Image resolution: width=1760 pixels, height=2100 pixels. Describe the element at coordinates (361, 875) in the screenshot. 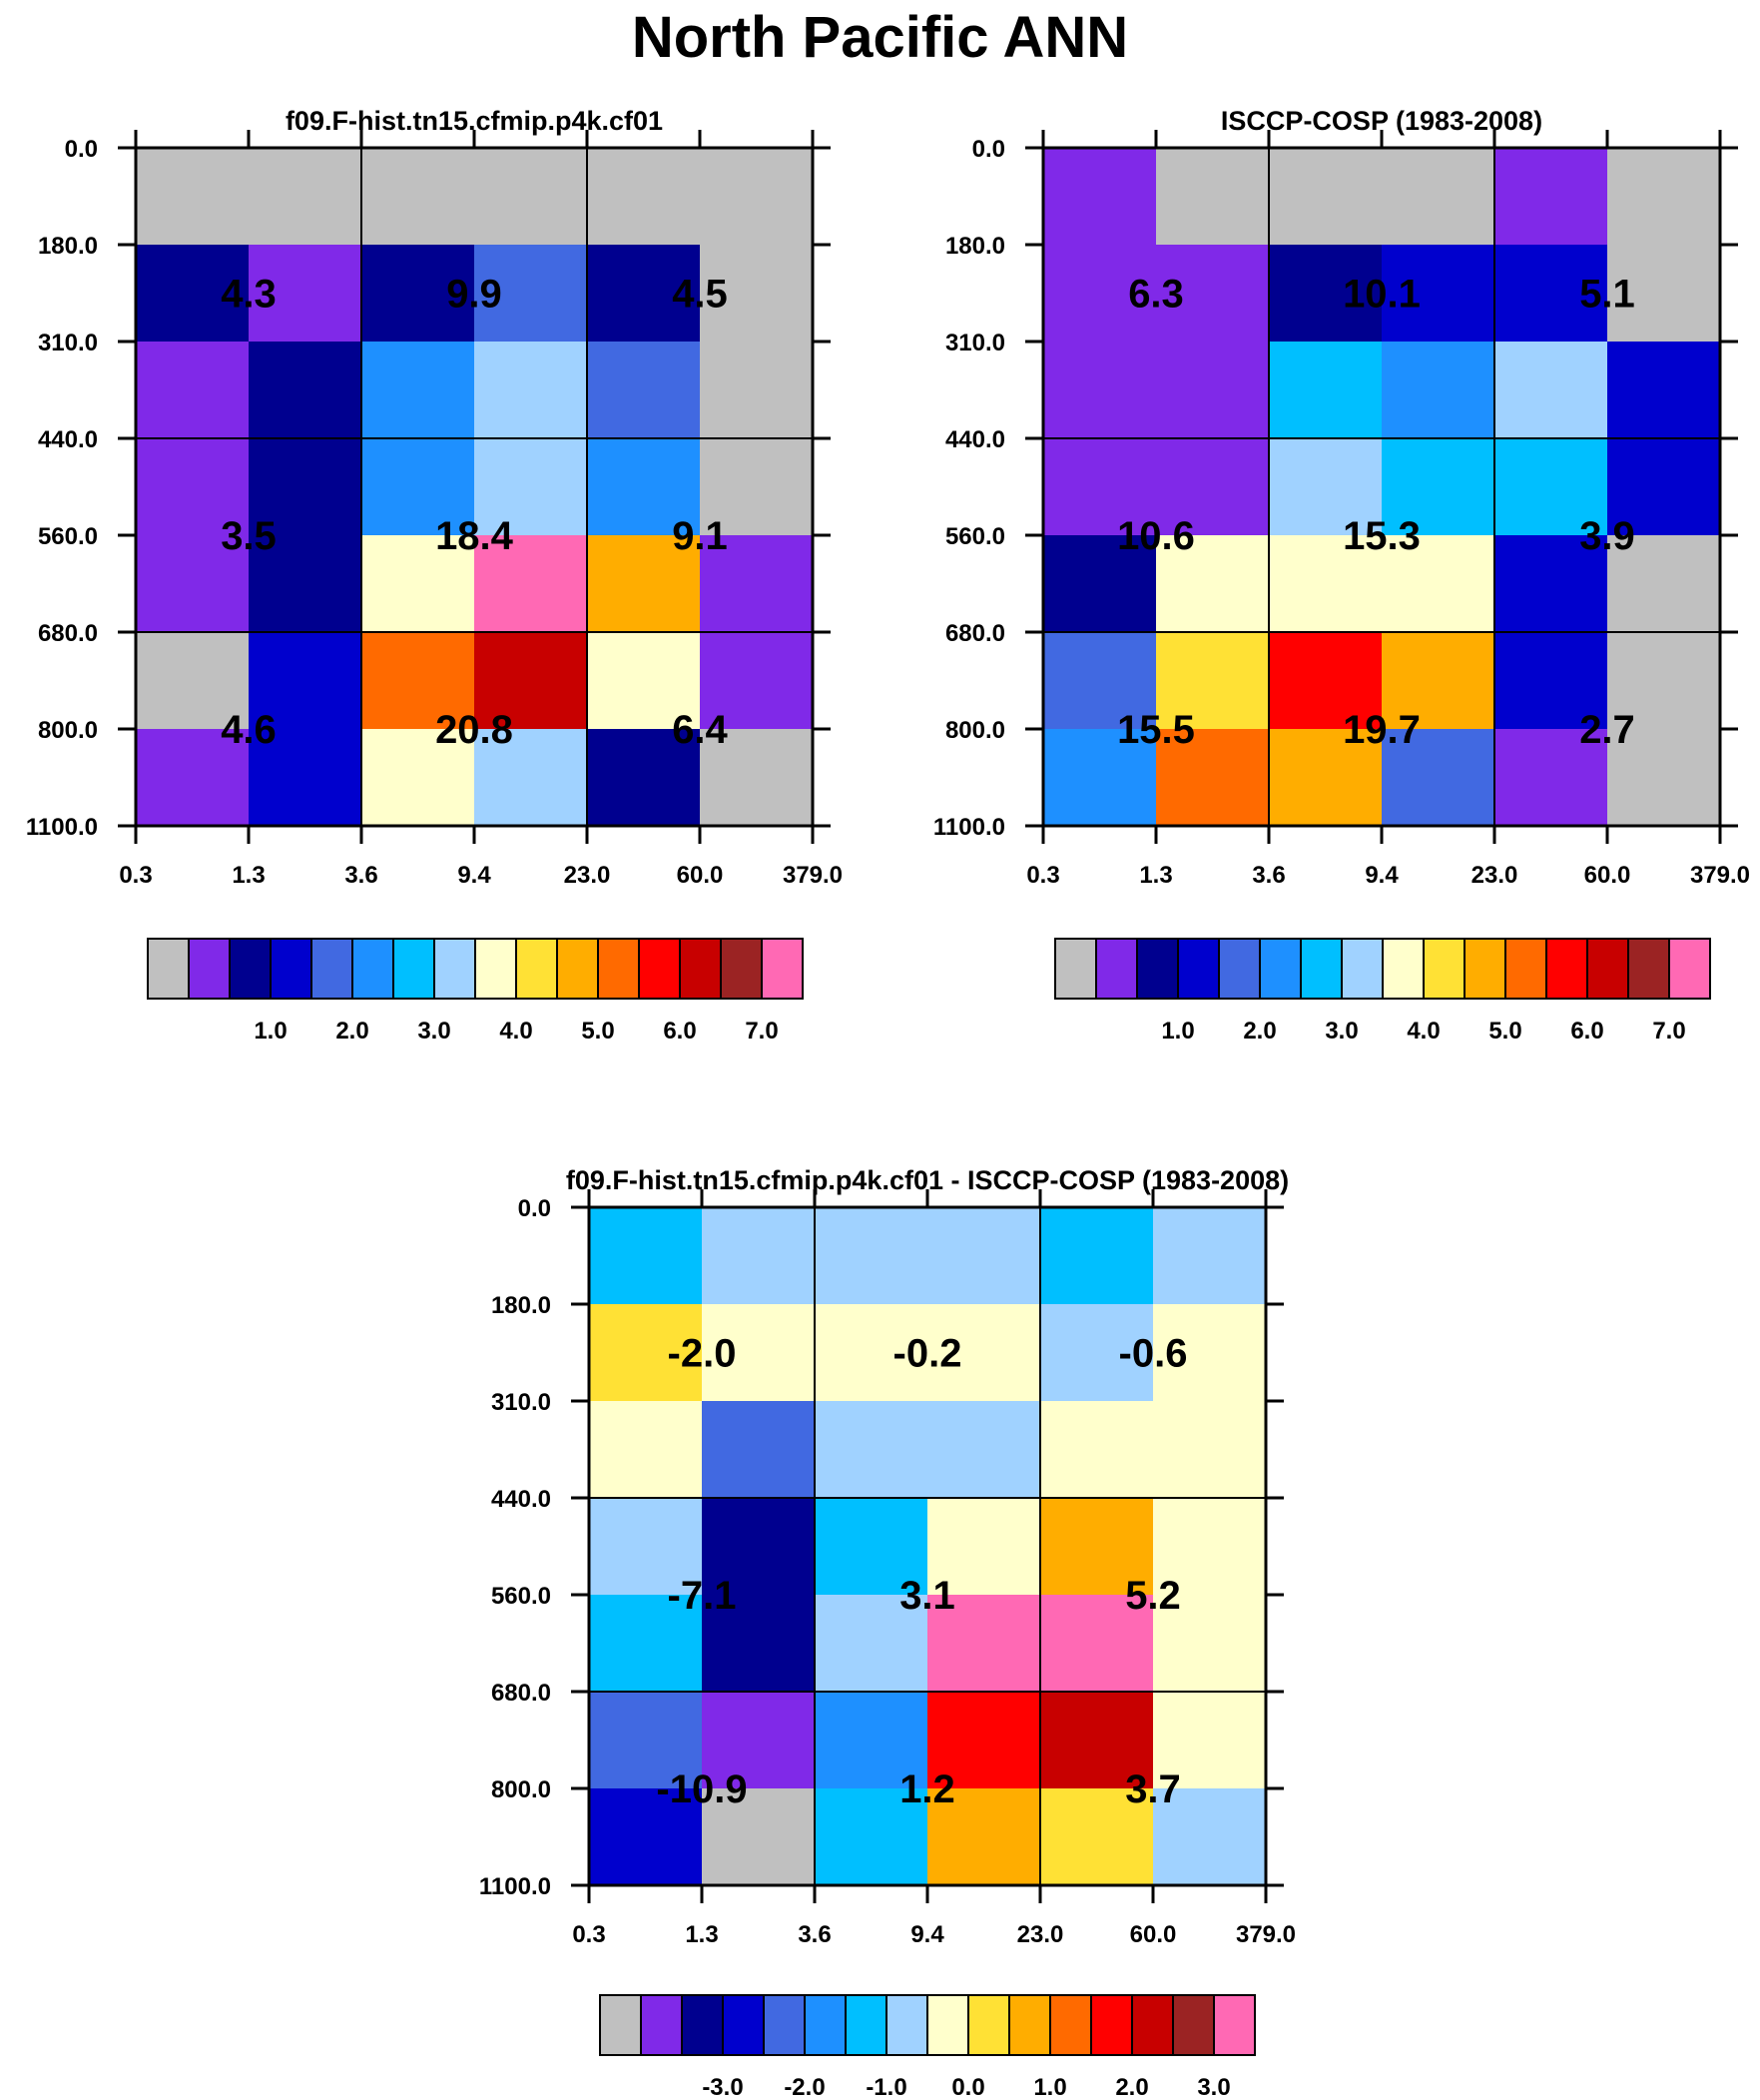

I see `x-tick-label: 3.6` at that location.